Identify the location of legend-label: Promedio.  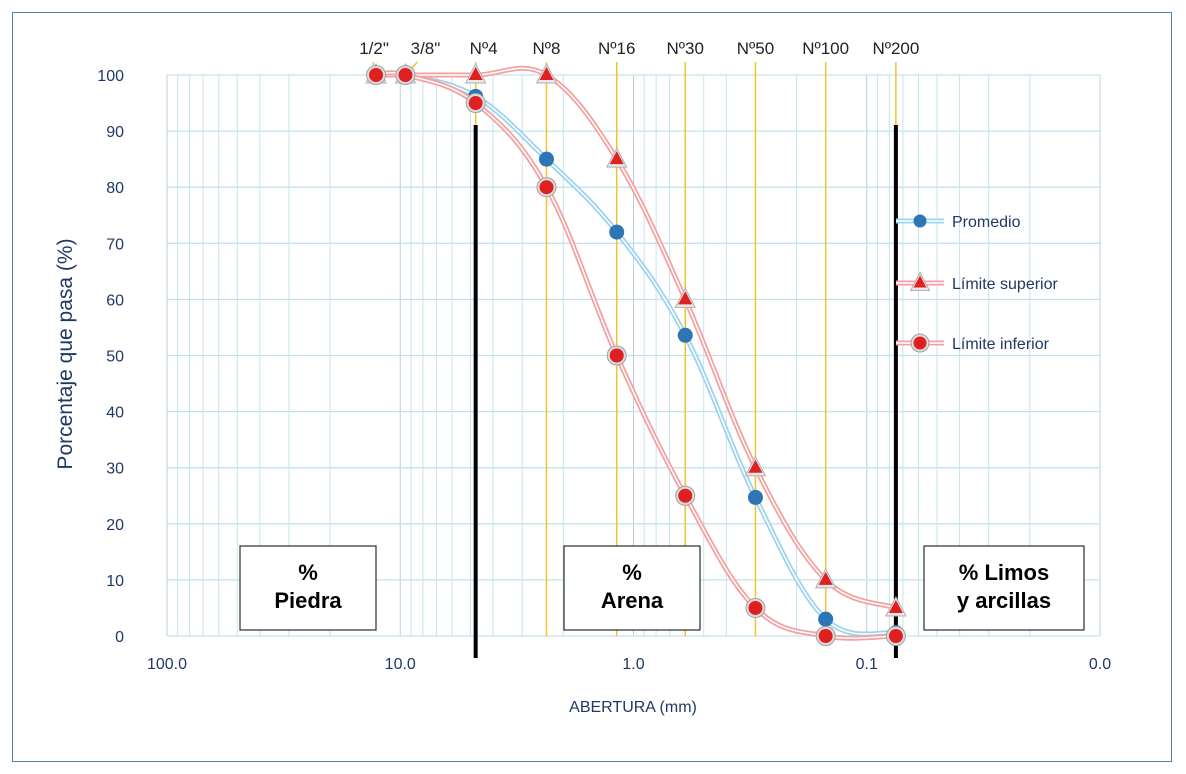
(986, 222).